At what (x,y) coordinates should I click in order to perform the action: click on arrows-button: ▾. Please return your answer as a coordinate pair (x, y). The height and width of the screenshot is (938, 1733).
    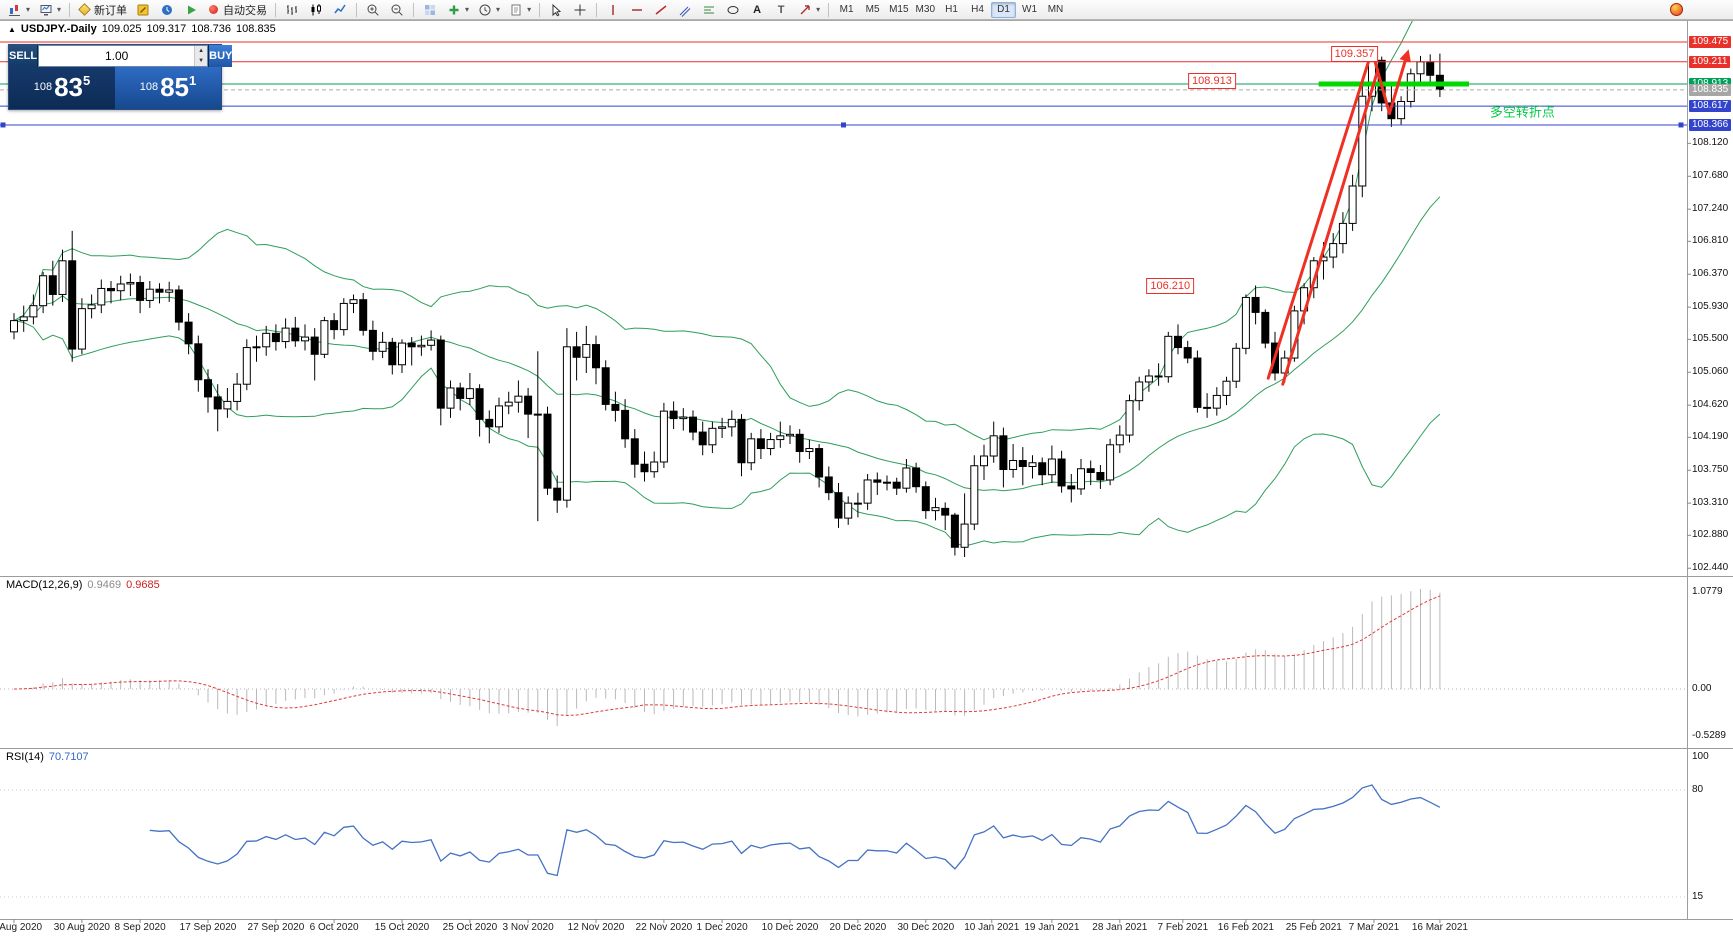
    Looking at the image, I should click on (808, 10).